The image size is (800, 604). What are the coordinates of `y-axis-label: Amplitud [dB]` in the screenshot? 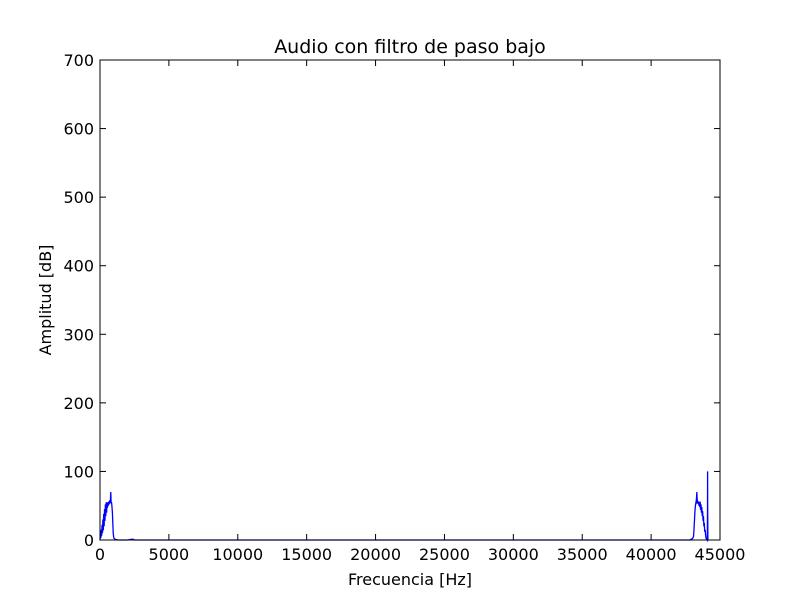 It's located at (45, 300).